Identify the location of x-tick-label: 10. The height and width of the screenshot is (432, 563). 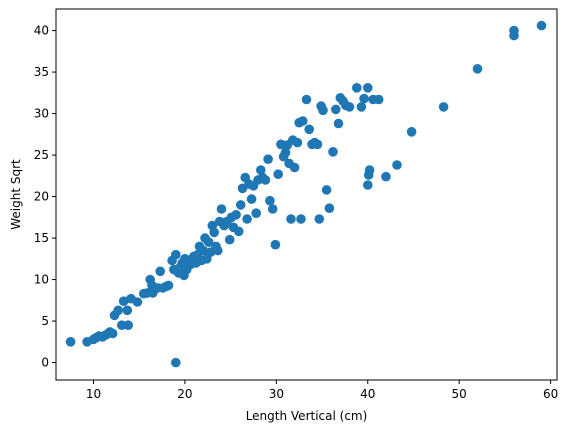
(93, 394).